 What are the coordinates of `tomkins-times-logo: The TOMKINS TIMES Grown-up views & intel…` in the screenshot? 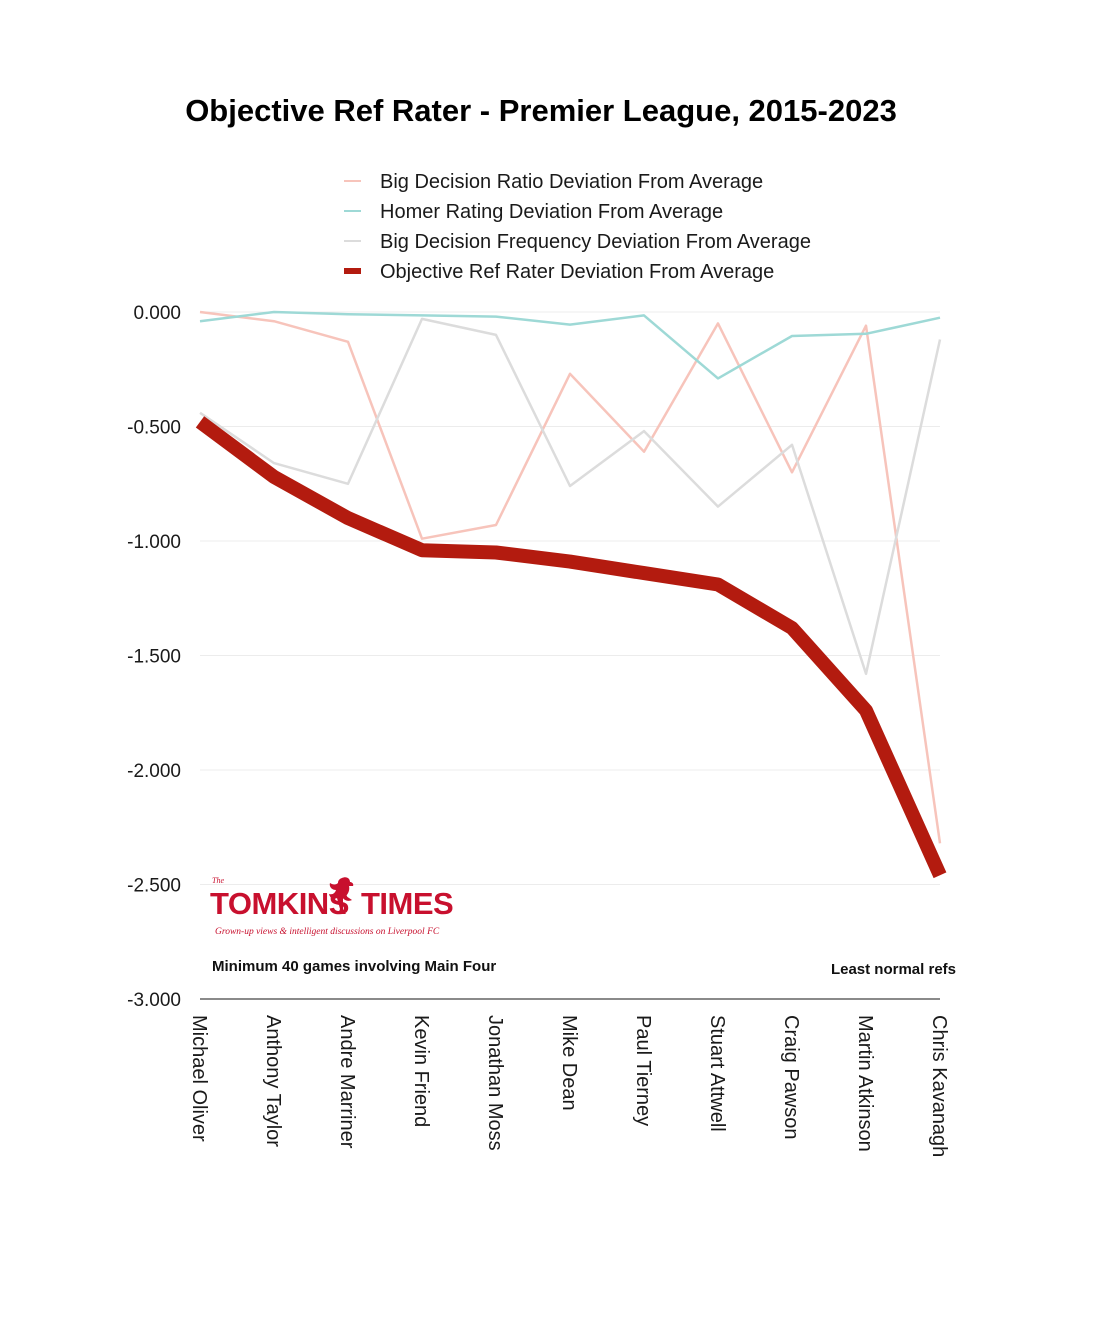 It's located at (332, 906).